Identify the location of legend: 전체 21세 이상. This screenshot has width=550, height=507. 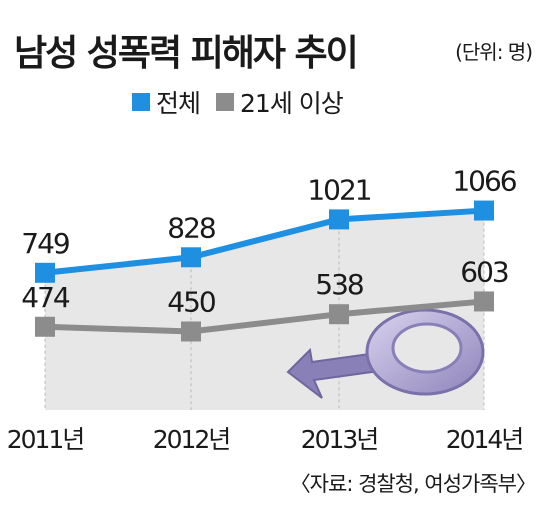
(238, 102).